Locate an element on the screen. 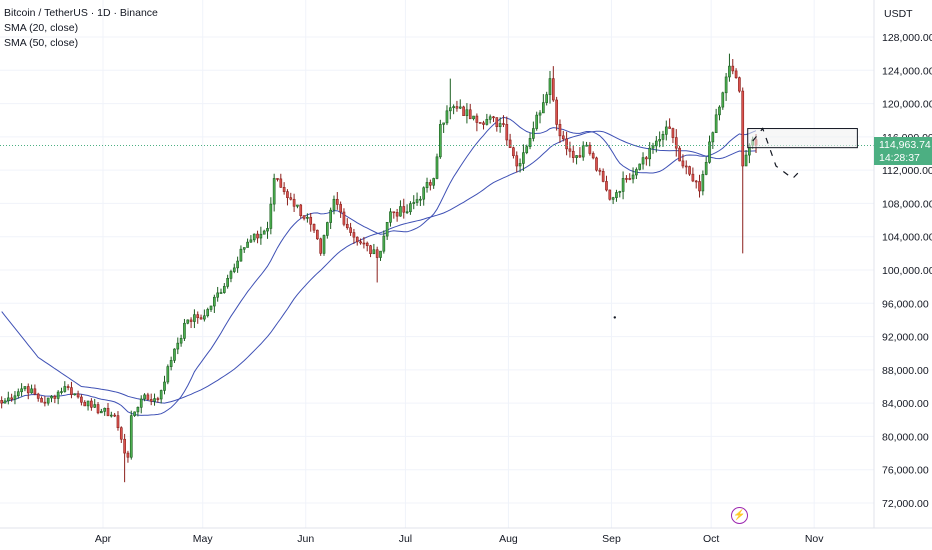 The image size is (932, 550). lightning-bolt-icon: ⚡ is located at coordinates (739, 515).